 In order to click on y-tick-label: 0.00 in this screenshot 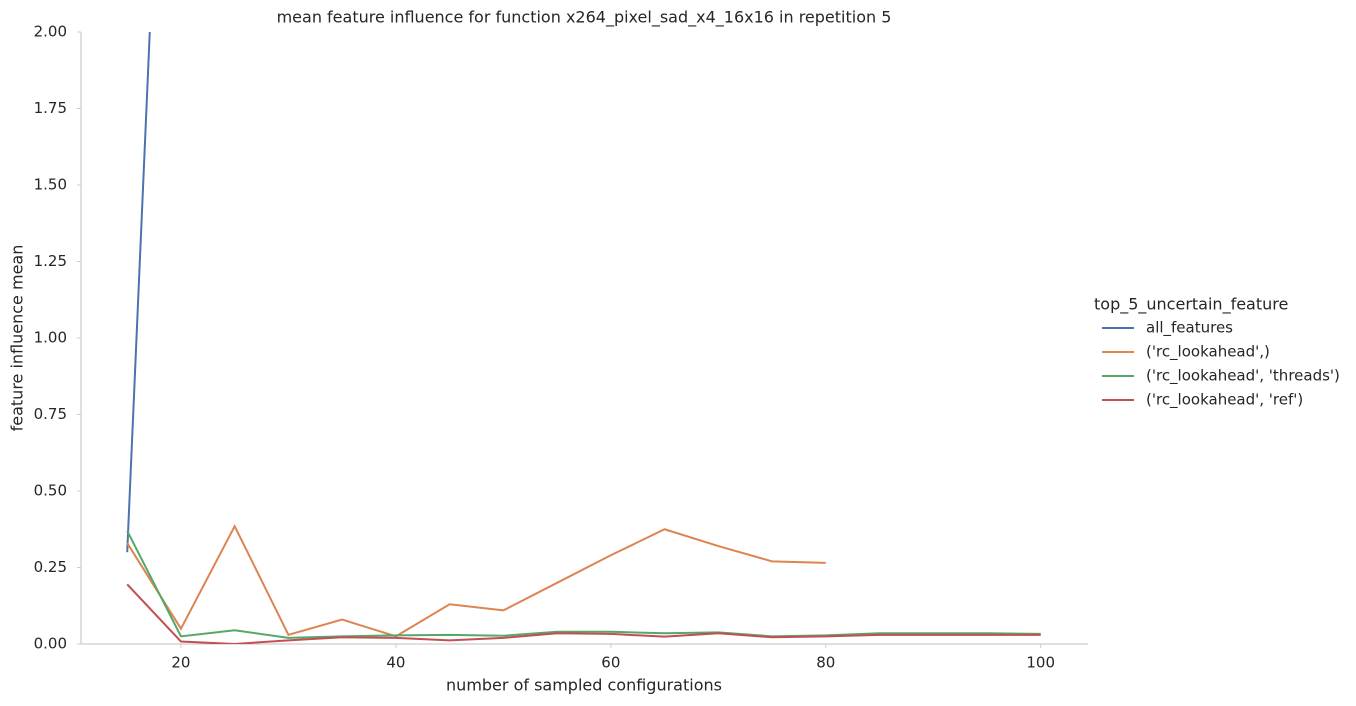, I will do `click(50, 644)`.